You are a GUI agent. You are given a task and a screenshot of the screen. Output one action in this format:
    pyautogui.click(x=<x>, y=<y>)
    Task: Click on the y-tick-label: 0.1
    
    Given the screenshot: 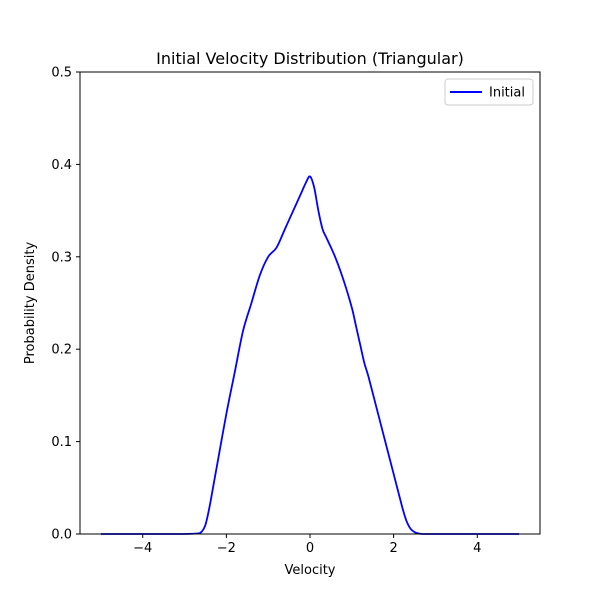 What is the action you would take?
    pyautogui.click(x=61, y=442)
    